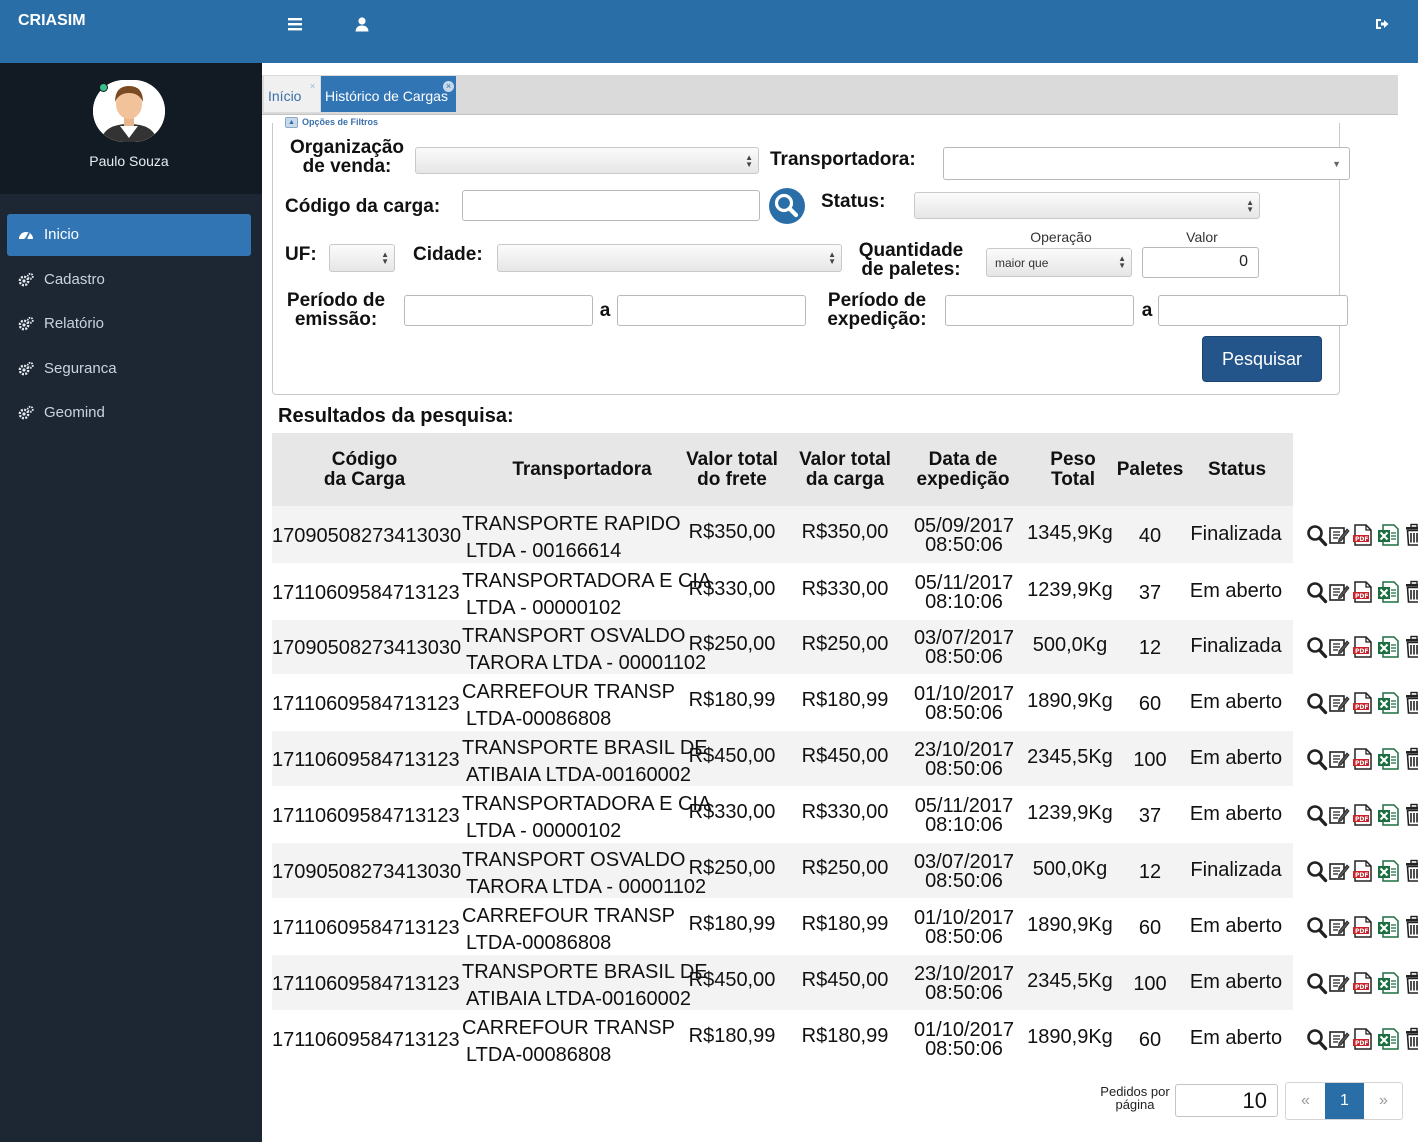  Describe the element at coordinates (1226, 1100) in the screenshot. I see `per-page-input: 10` at that location.